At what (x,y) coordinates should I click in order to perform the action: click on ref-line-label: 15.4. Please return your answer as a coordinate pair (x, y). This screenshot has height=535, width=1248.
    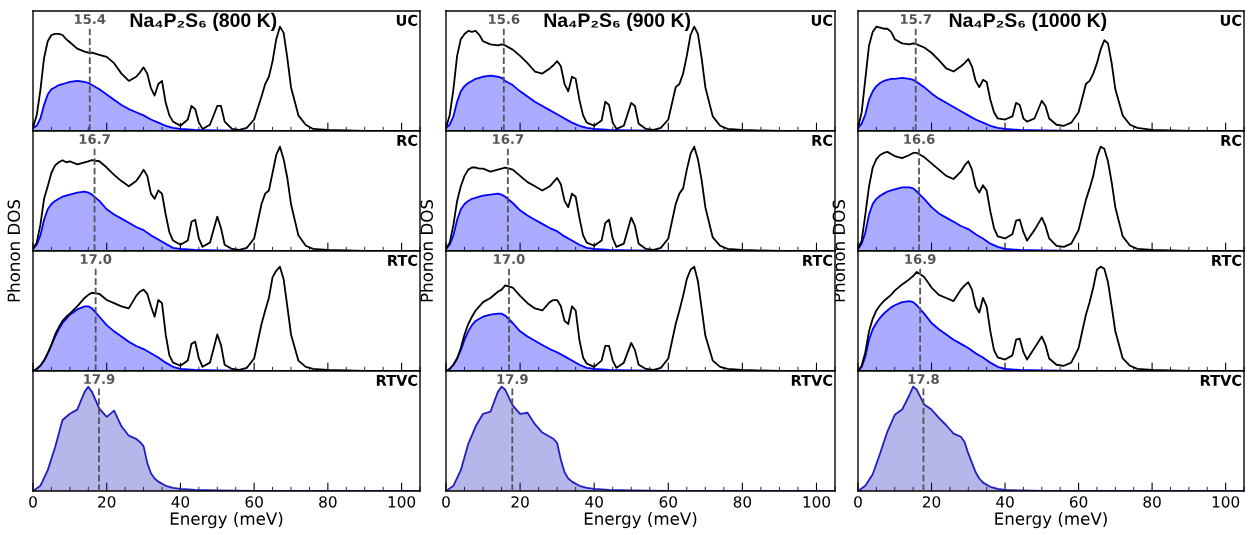
    Looking at the image, I should click on (90, 19).